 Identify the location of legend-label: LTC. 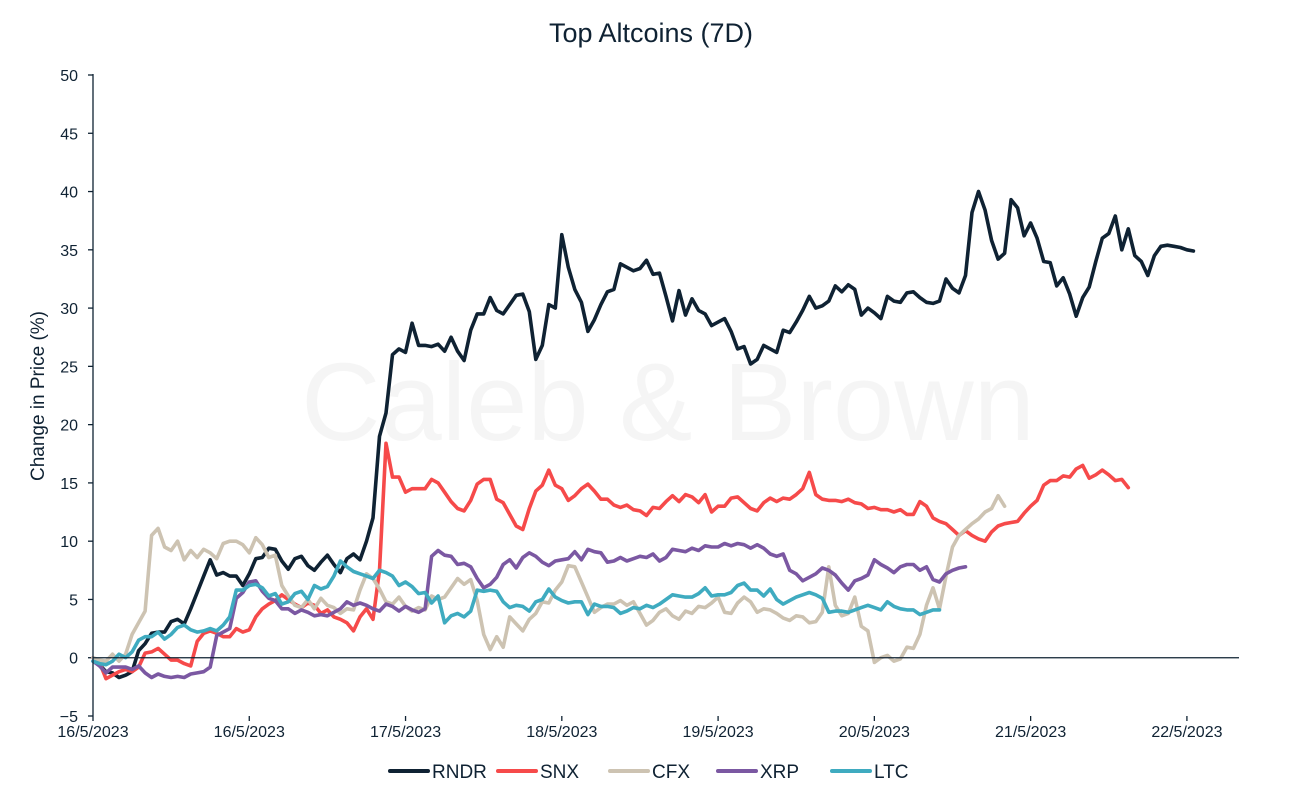
(891, 772).